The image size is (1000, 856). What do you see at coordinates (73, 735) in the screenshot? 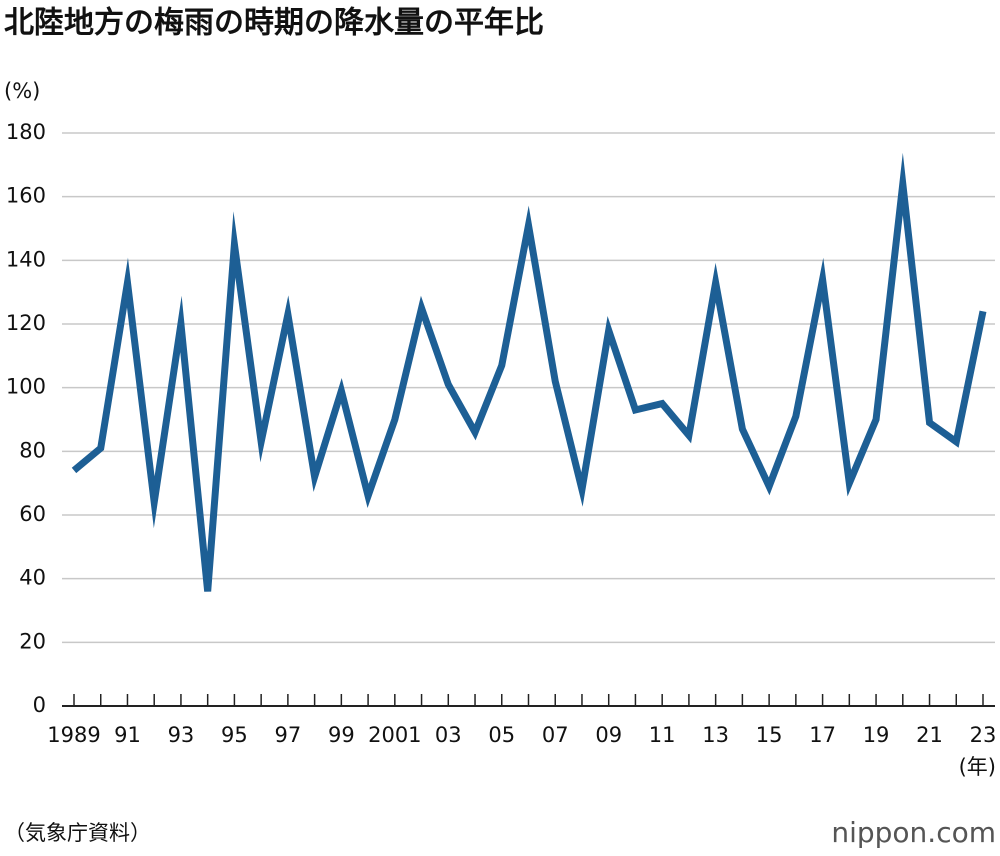
I see `x-tick-label: 1989` at bounding box center [73, 735].